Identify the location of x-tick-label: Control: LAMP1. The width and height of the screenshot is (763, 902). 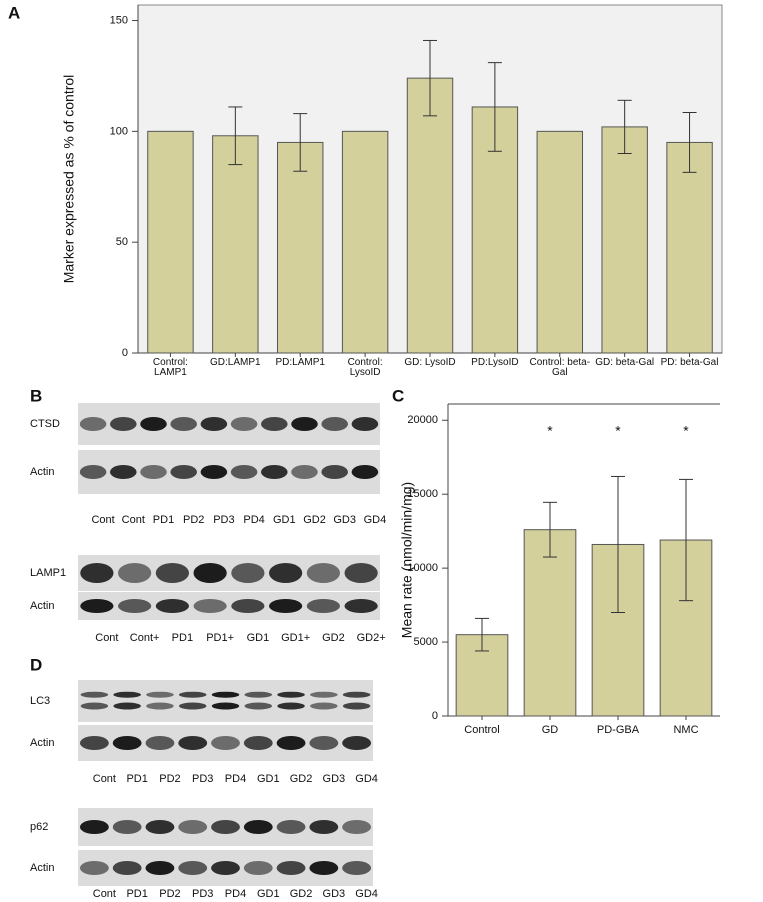
(170, 367).